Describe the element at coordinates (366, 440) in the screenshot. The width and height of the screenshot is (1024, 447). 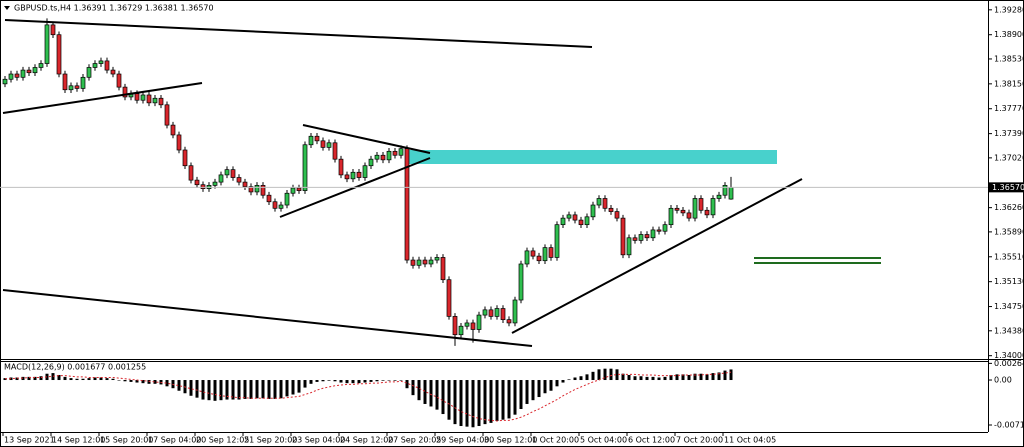
I see `x-tick-label: 24 Sep 12:00` at that location.